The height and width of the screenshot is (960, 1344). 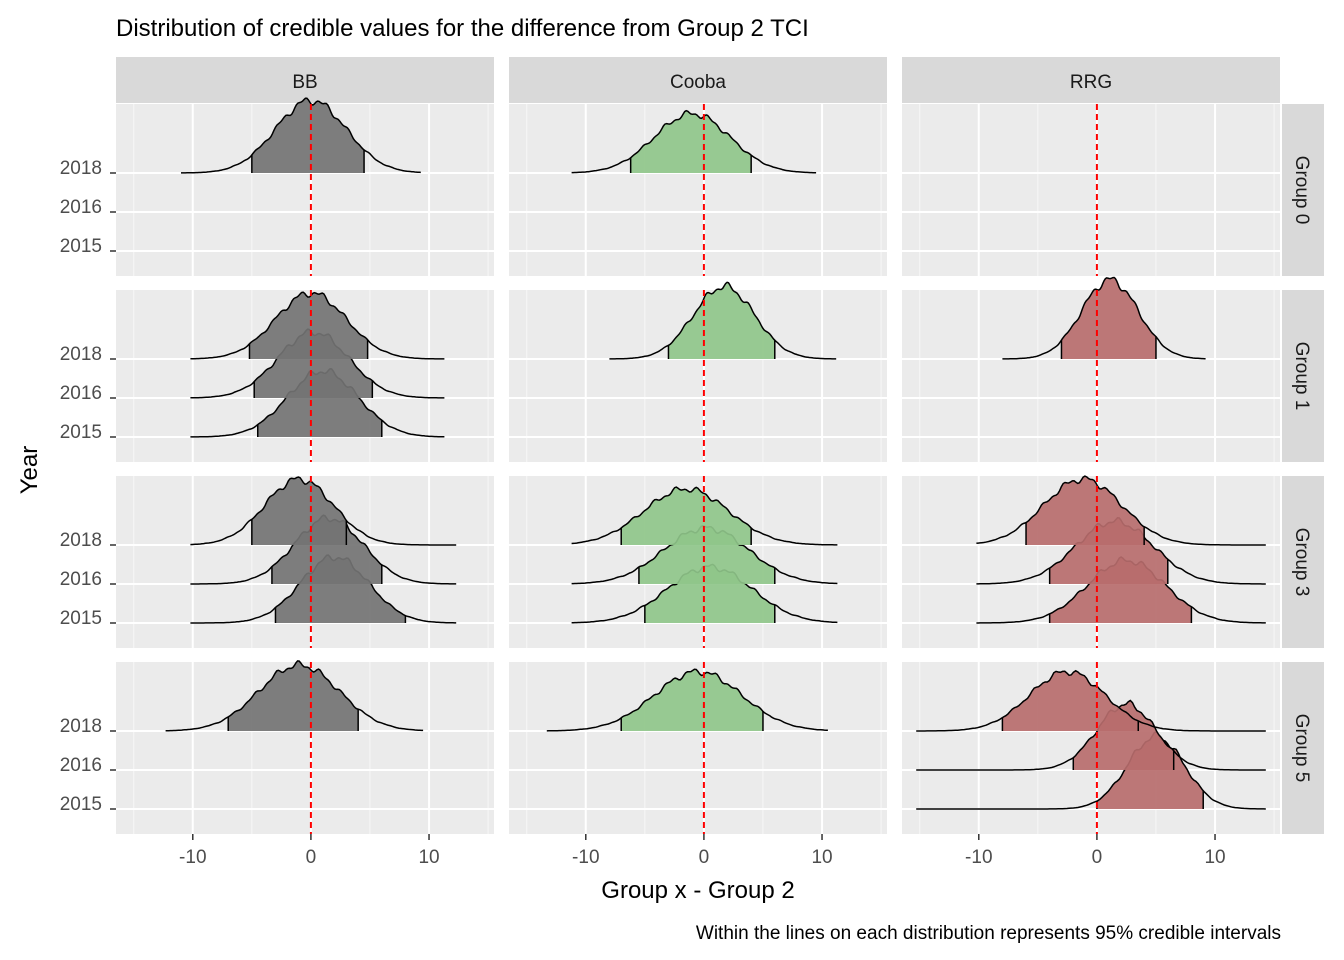 What do you see at coordinates (1123, 735) in the screenshot?
I see `ridge-fill-group-5-rrg-2016` at bounding box center [1123, 735].